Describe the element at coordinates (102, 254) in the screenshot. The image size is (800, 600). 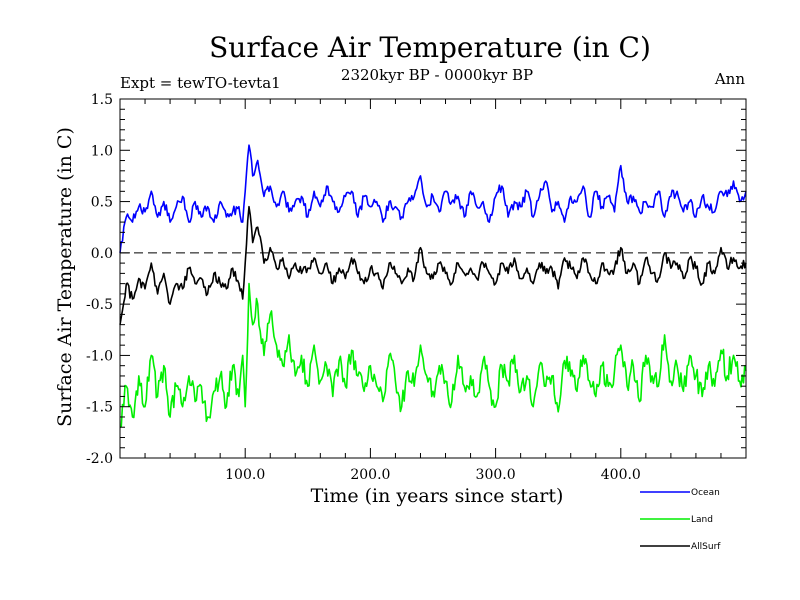
I see `y-tick-label: 0.0` at that location.